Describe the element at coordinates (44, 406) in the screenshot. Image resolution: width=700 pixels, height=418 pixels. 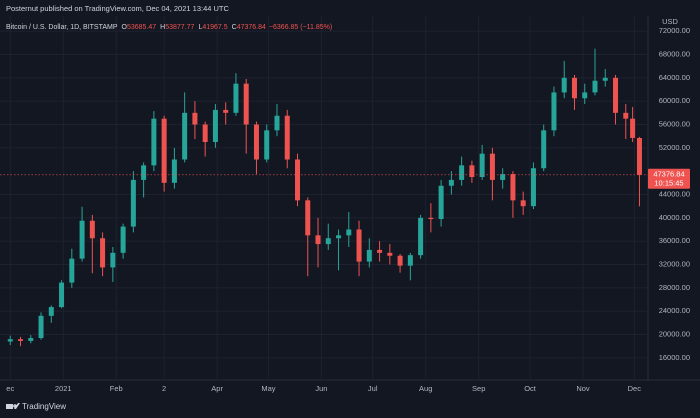
I see `footer-text: TradingView` at that location.